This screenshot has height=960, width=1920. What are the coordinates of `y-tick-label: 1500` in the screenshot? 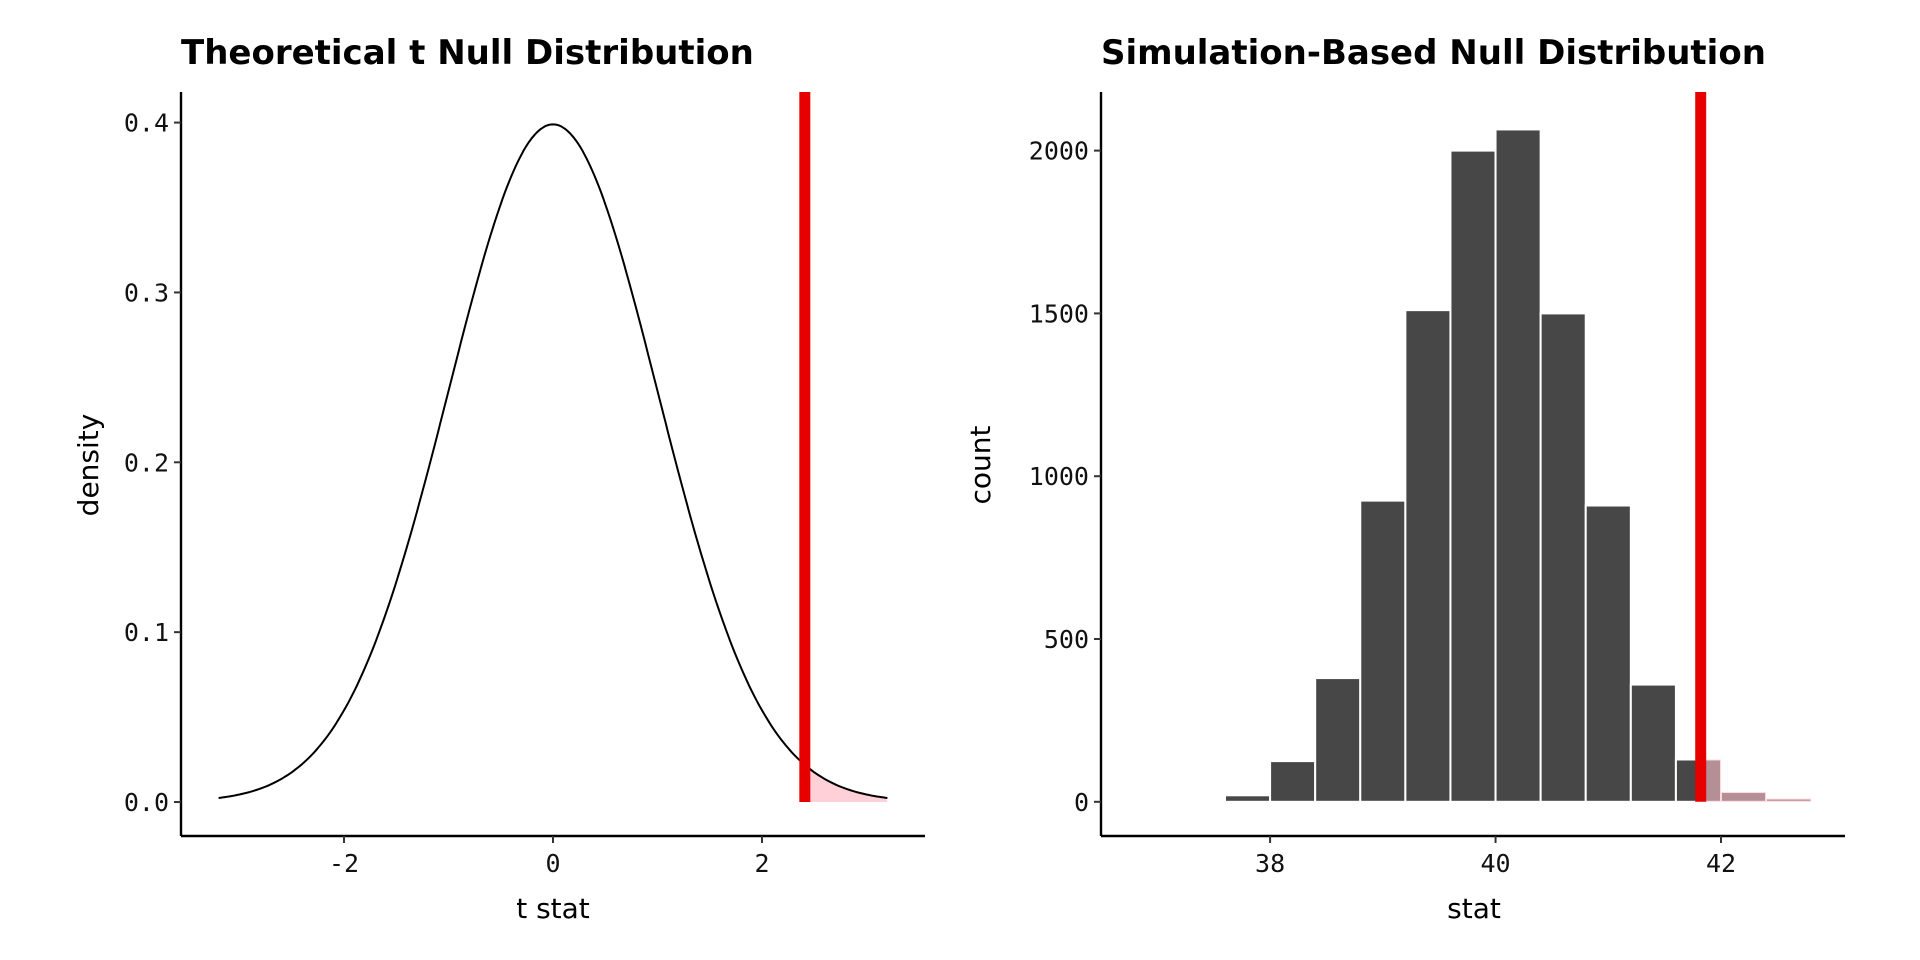 It's located at (1059, 313).